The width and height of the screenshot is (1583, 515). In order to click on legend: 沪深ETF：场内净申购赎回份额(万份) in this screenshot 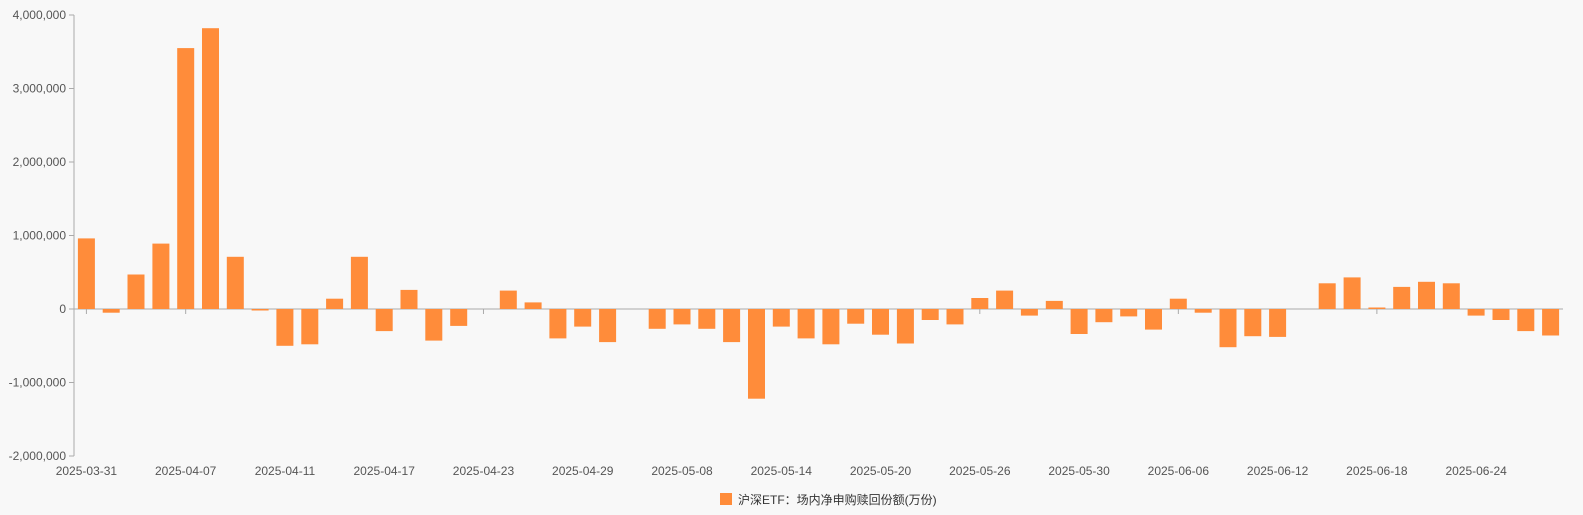, I will do `click(828, 499)`.